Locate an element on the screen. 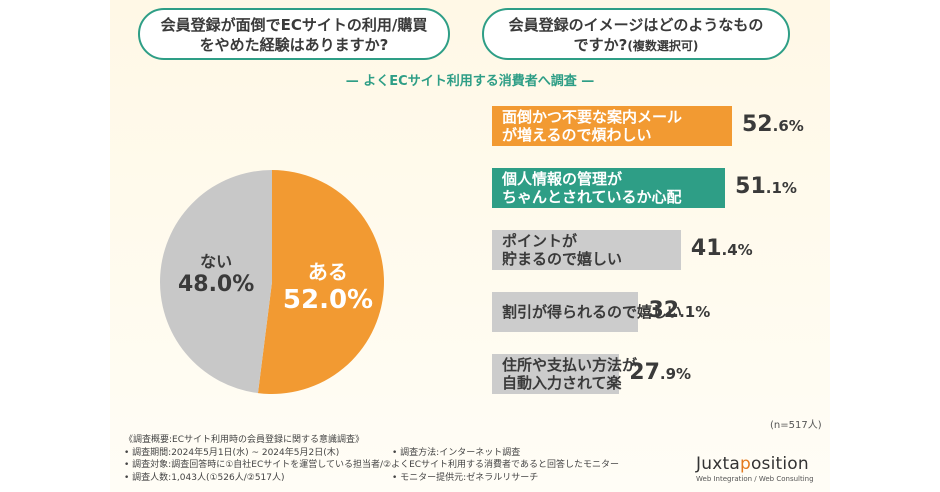 This screenshot has height=492, width=940. pie-slice-value-0: 52.0% is located at coordinates (328, 299).